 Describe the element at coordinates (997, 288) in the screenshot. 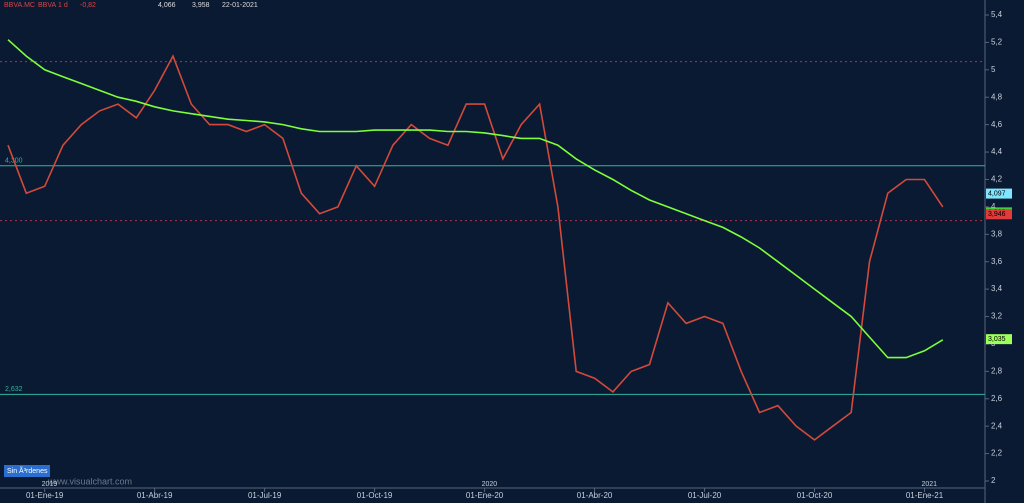

I see `y-tick-label: 3,4` at that location.